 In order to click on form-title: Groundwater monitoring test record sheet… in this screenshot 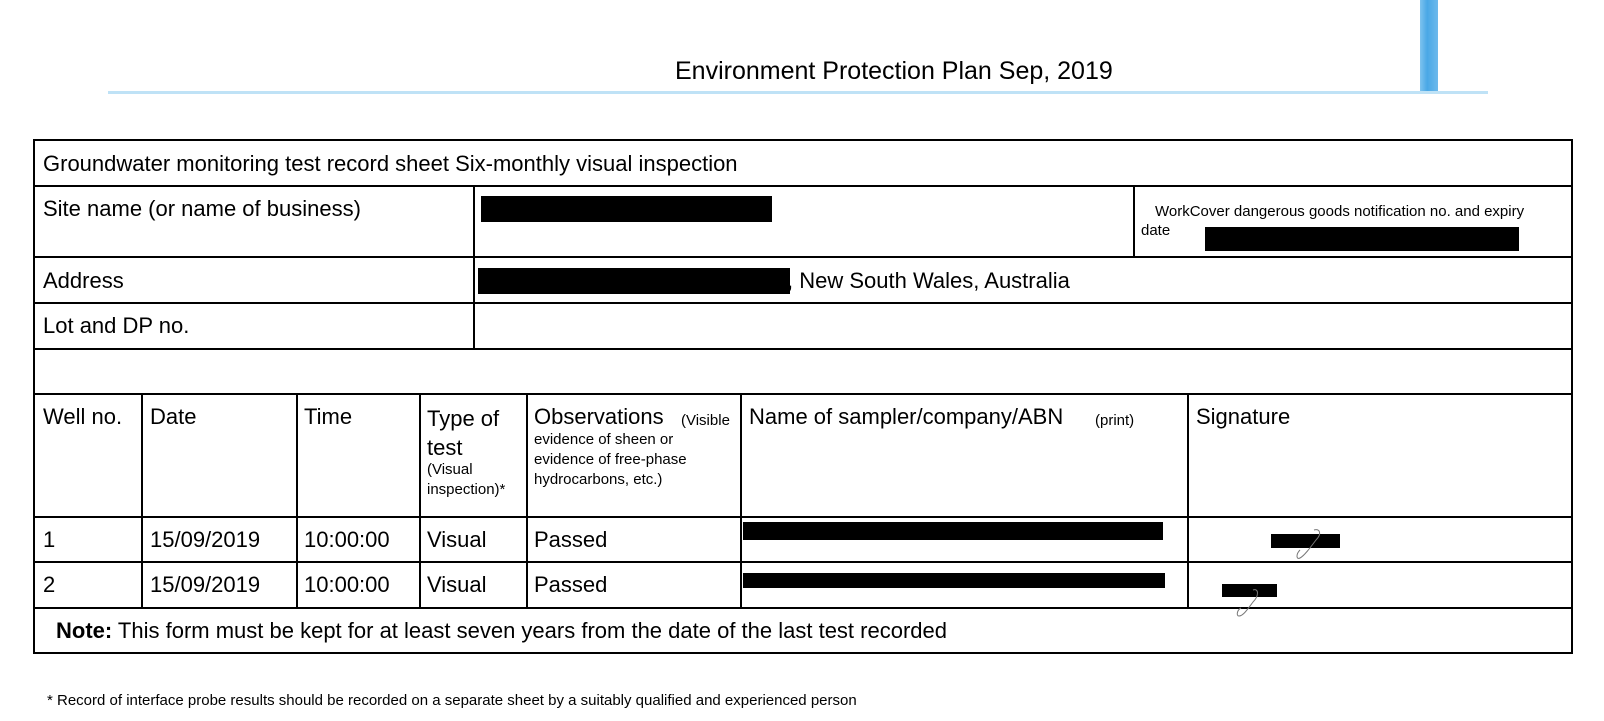, I will do `click(390, 163)`.